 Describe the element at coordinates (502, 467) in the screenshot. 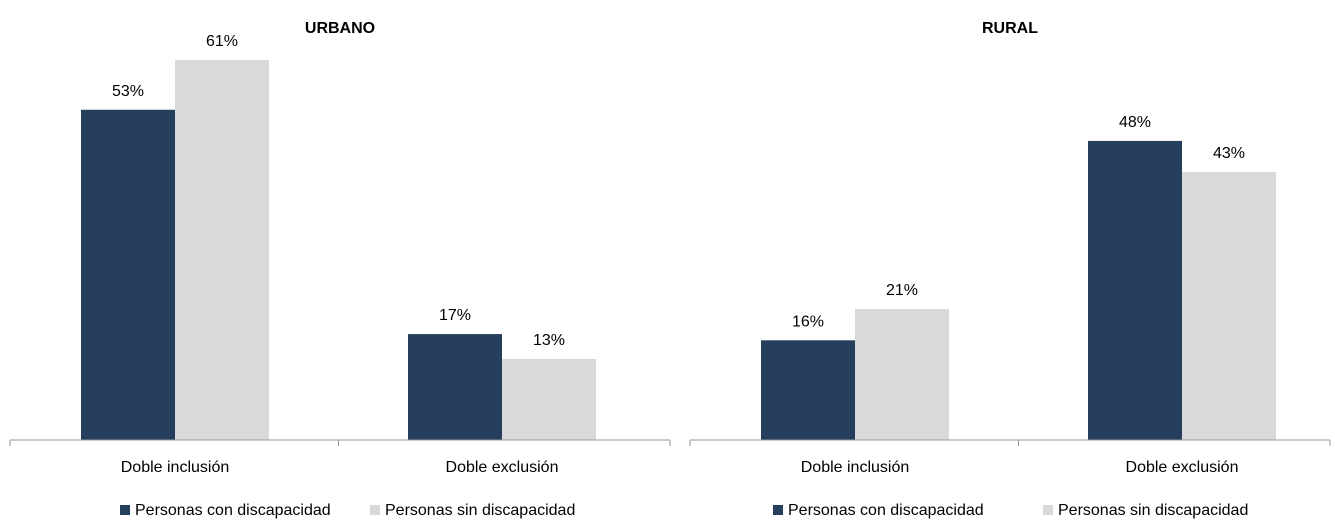

I see `x-tick-label-0-1: Doble exclusión` at that location.